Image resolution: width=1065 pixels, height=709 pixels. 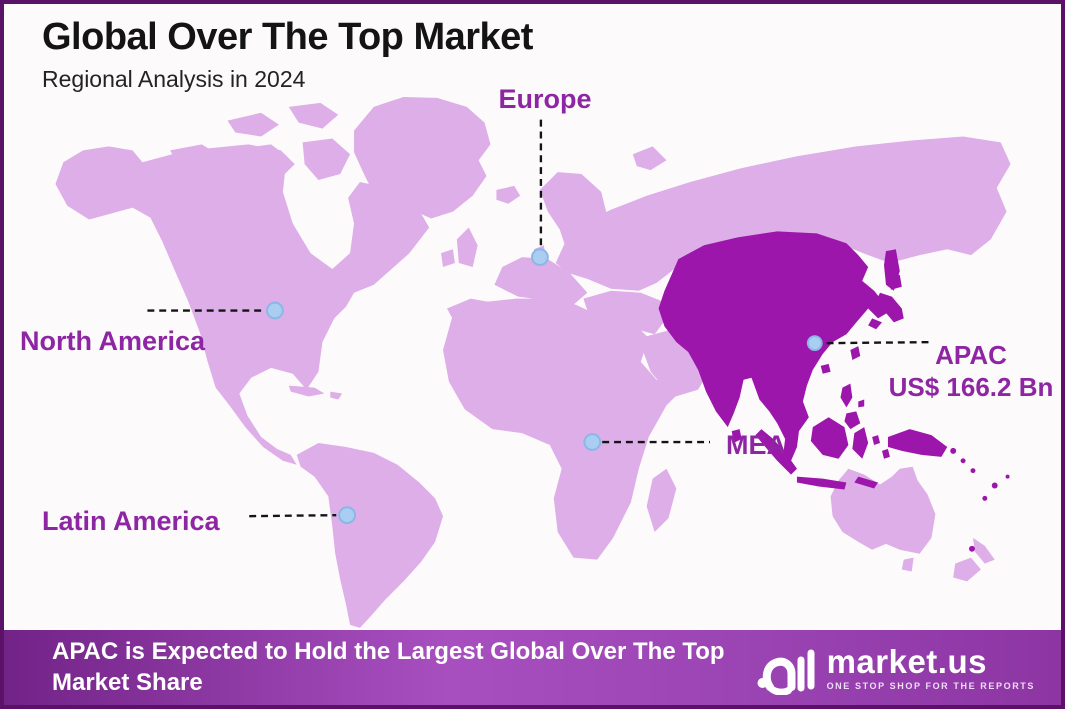 What do you see at coordinates (275, 310) in the screenshot?
I see `marker-dot-north-america` at bounding box center [275, 310].